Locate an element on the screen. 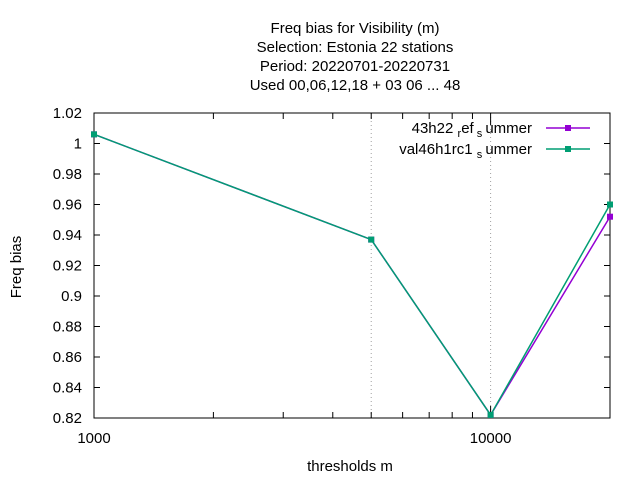 The width and height of the screenshot is (640, 480). x-tick-label: 10000 is located at coordinates (491, 438).